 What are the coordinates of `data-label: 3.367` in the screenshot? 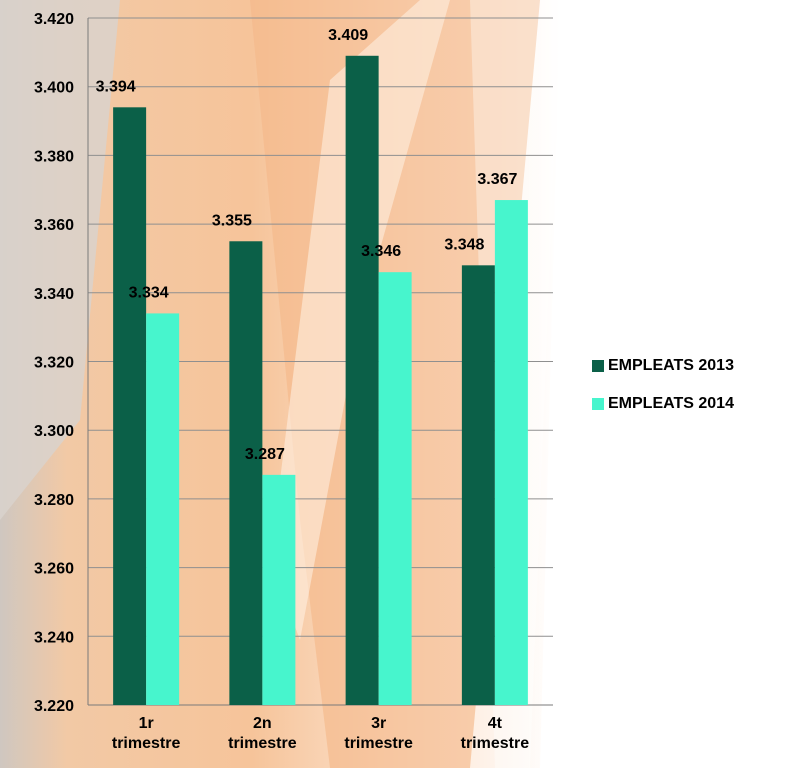 It's located at (497, 179).